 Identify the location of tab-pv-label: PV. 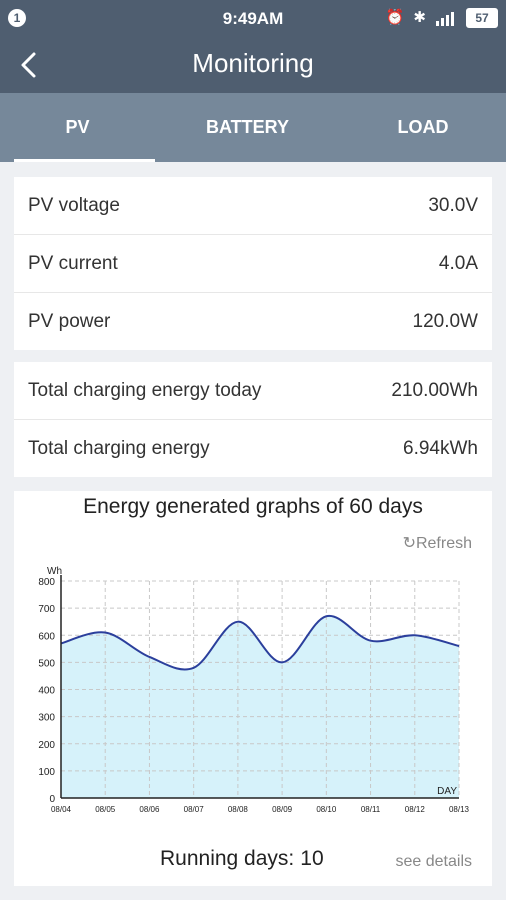
(77, 127).